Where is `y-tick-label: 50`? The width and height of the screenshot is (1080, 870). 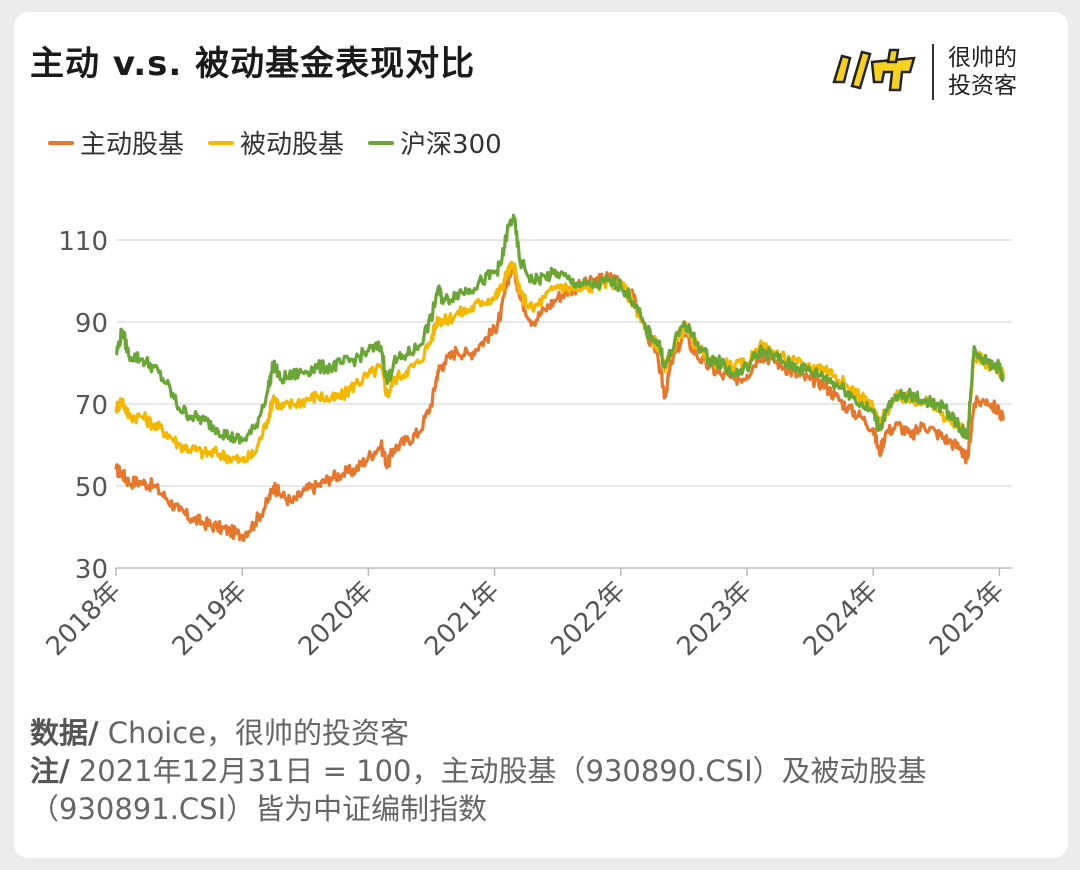 y-tick-label: 50 is located at coordinates (91, 488).